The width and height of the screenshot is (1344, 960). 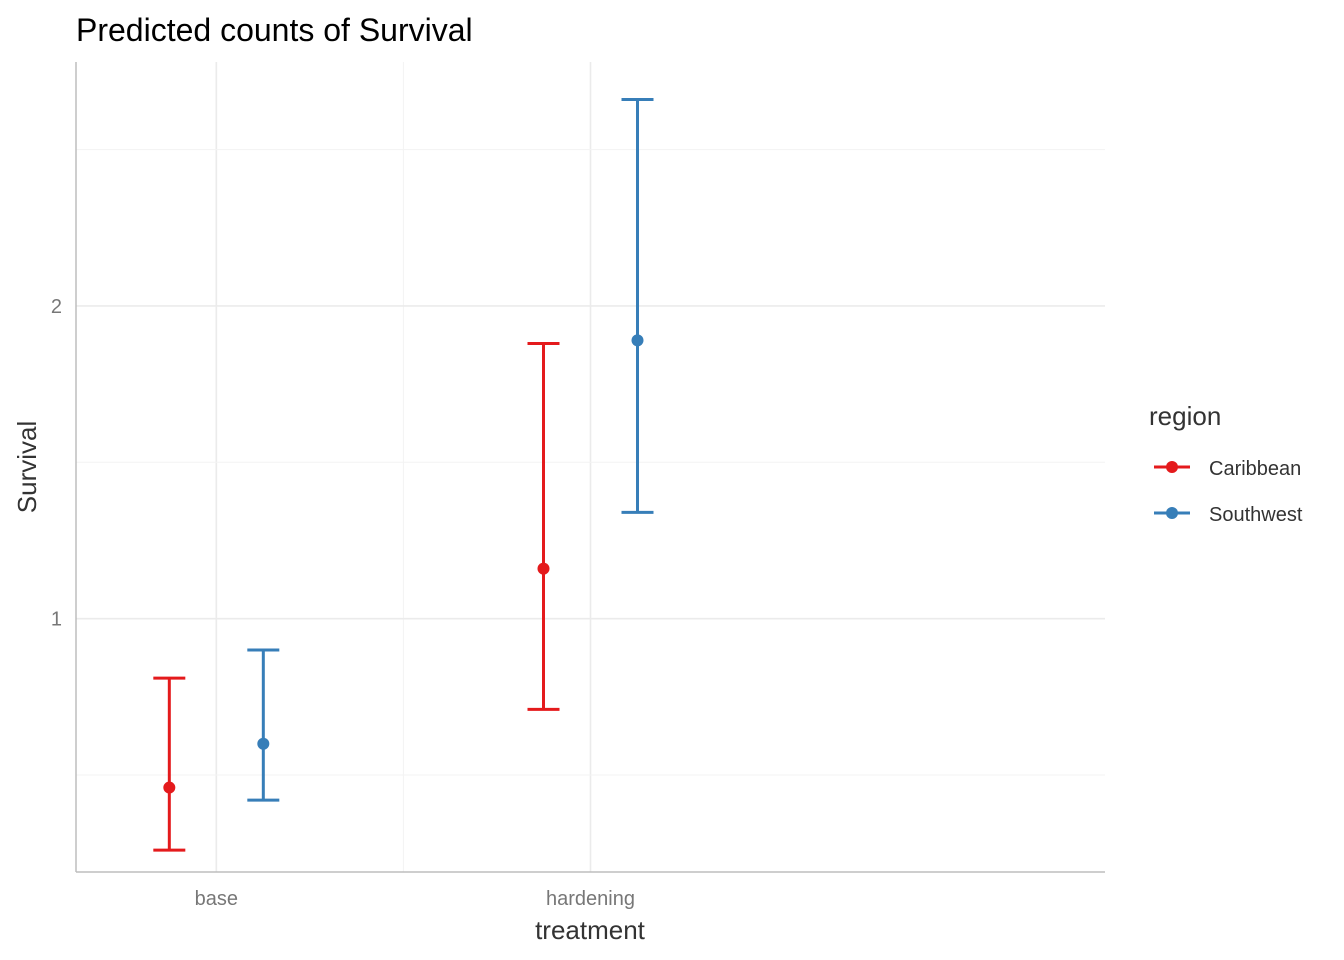 I want to click on x-tick-label: base, so click(x=216, y=899).